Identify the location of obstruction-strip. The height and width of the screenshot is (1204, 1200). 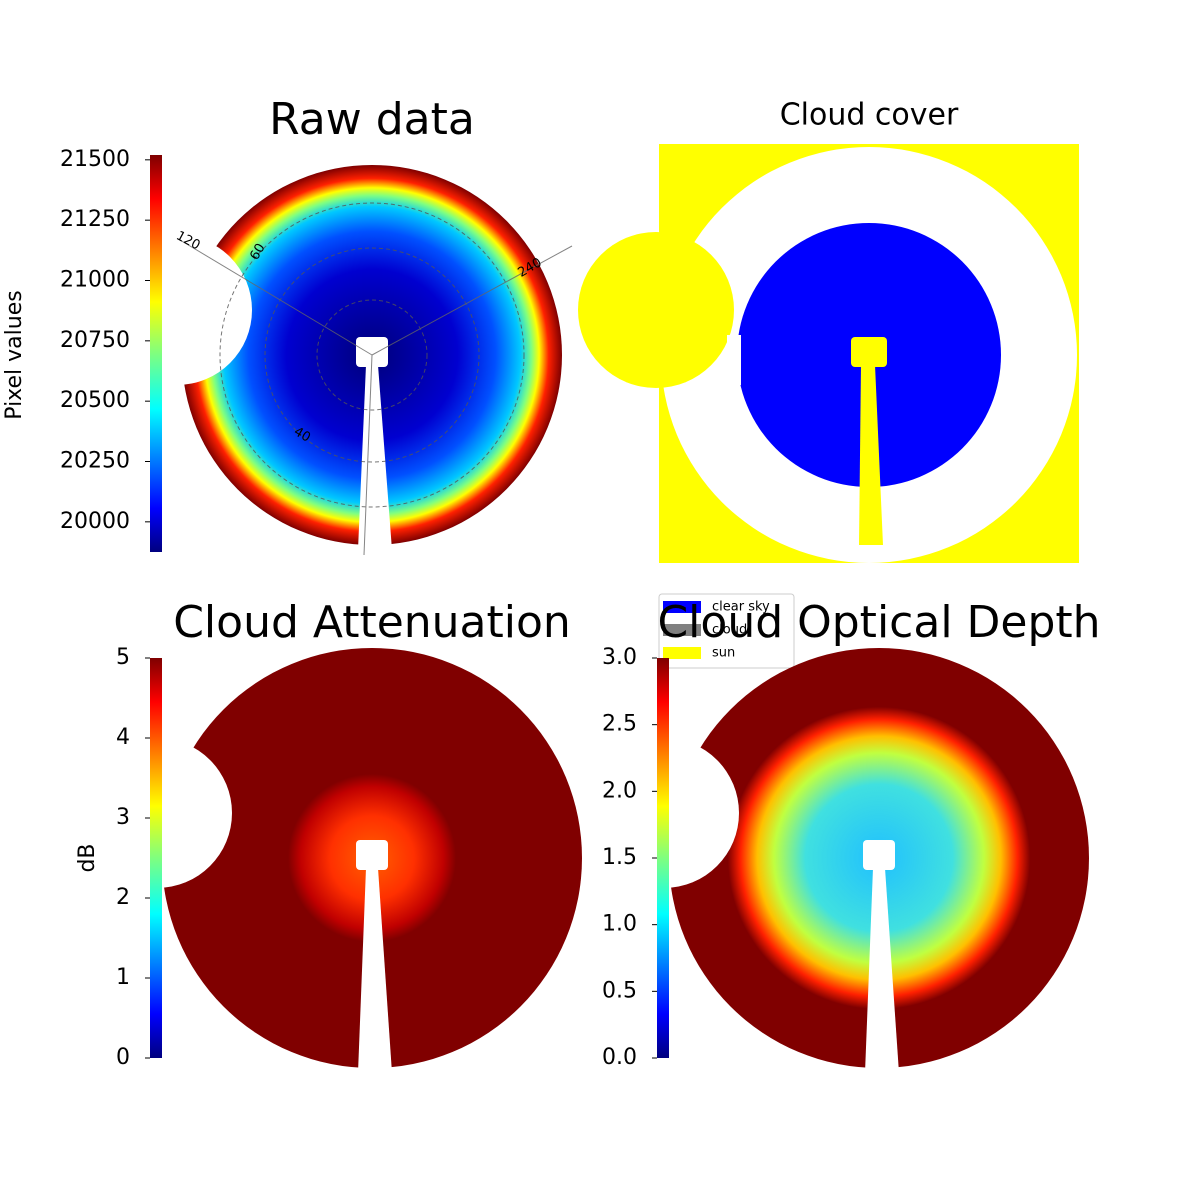
(734, 360).